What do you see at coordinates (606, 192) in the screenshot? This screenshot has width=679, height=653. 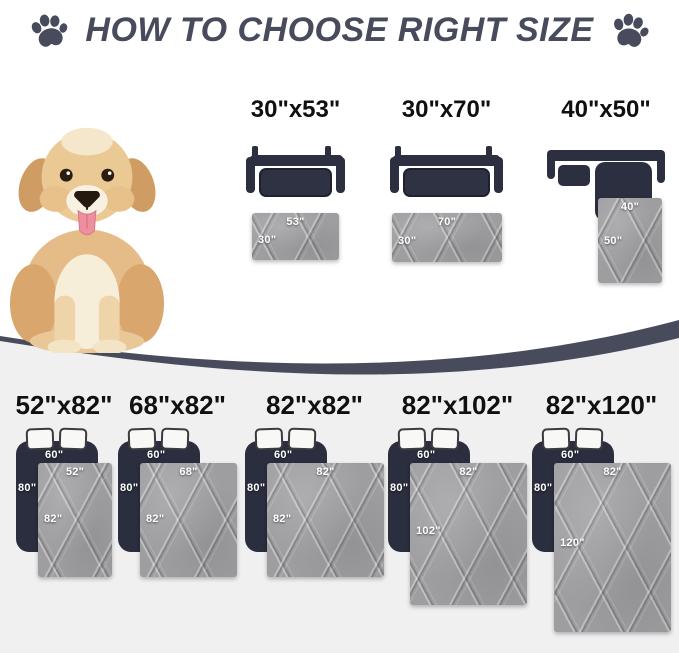 I see `sofa-size-option-3: 40"x50" 40" 50"` at bounding box center [606, 192].